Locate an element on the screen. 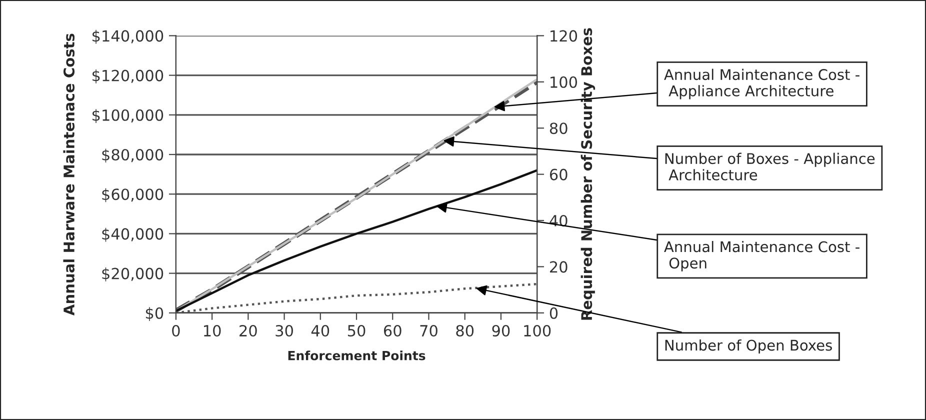  y2-tick-label: 100 is located at coordinates (564, 82).